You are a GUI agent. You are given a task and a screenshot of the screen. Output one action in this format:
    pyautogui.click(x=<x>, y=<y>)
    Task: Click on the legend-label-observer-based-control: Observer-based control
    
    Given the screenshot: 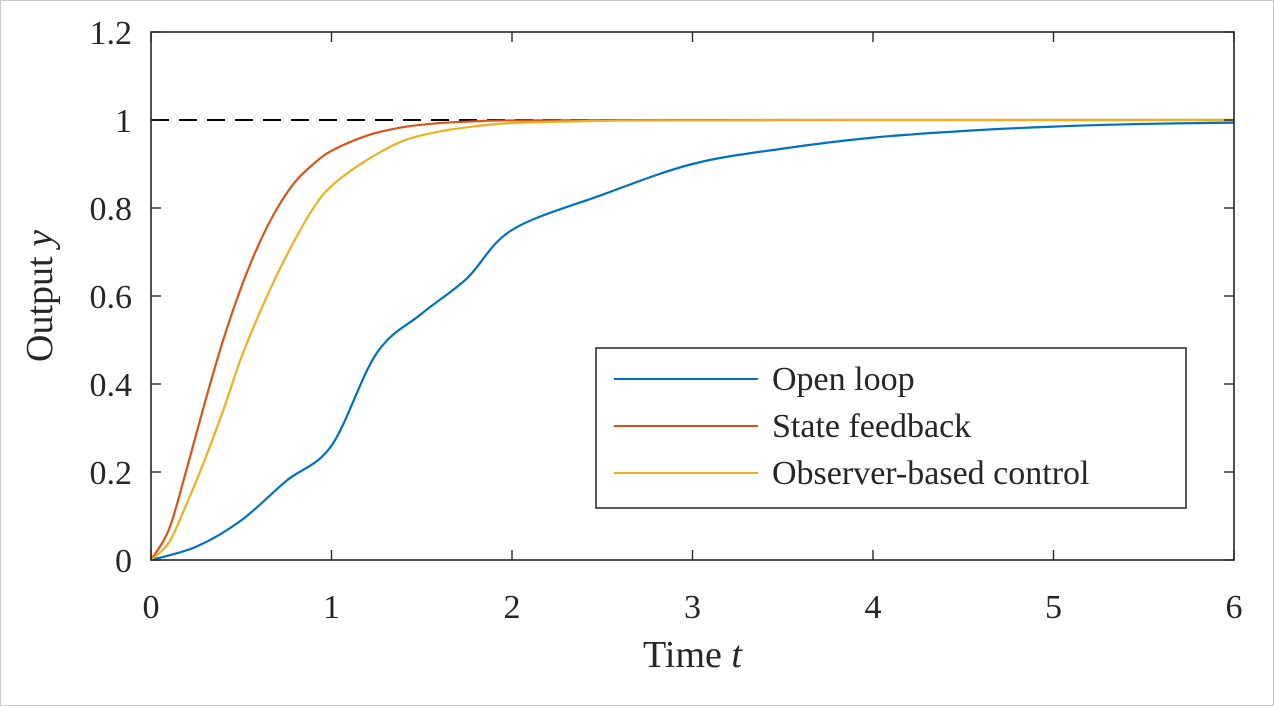 What is the action you would take?
    pyautogui.click(x=930, y=473)
    